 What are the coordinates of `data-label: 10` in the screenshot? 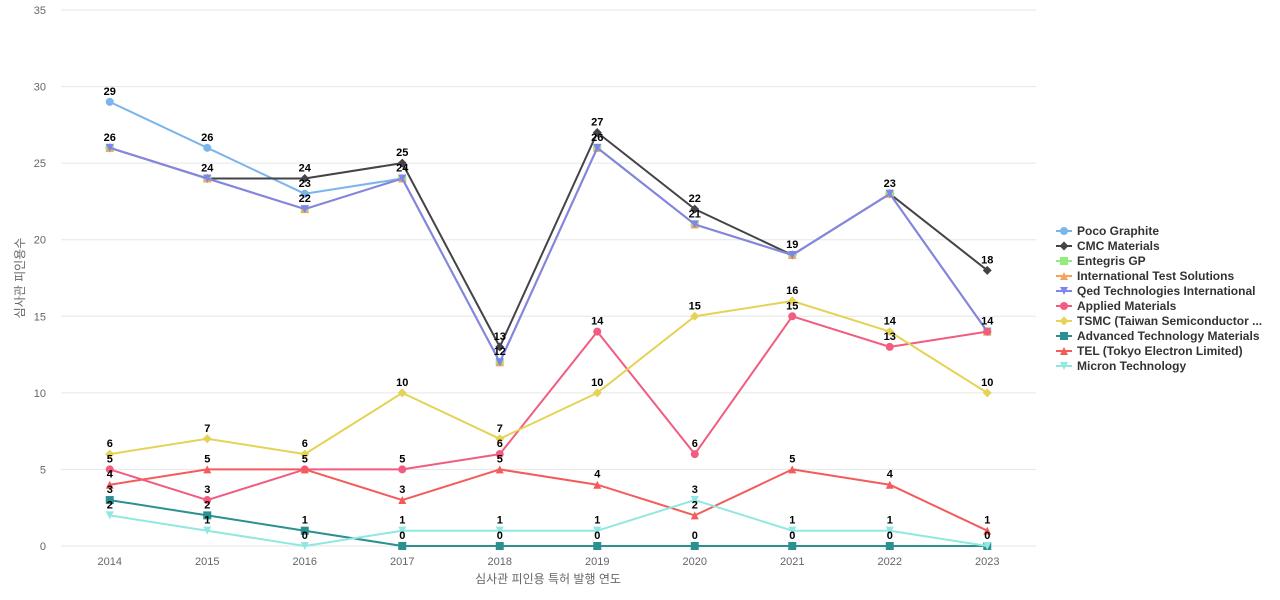 It's located at (402, 383).